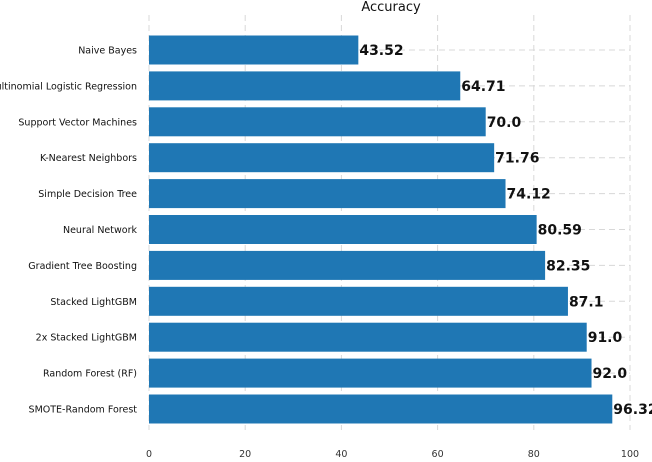 This screenshot has height=462, width=652. I want to click on x-tick-label: 60, so click(438, 453).